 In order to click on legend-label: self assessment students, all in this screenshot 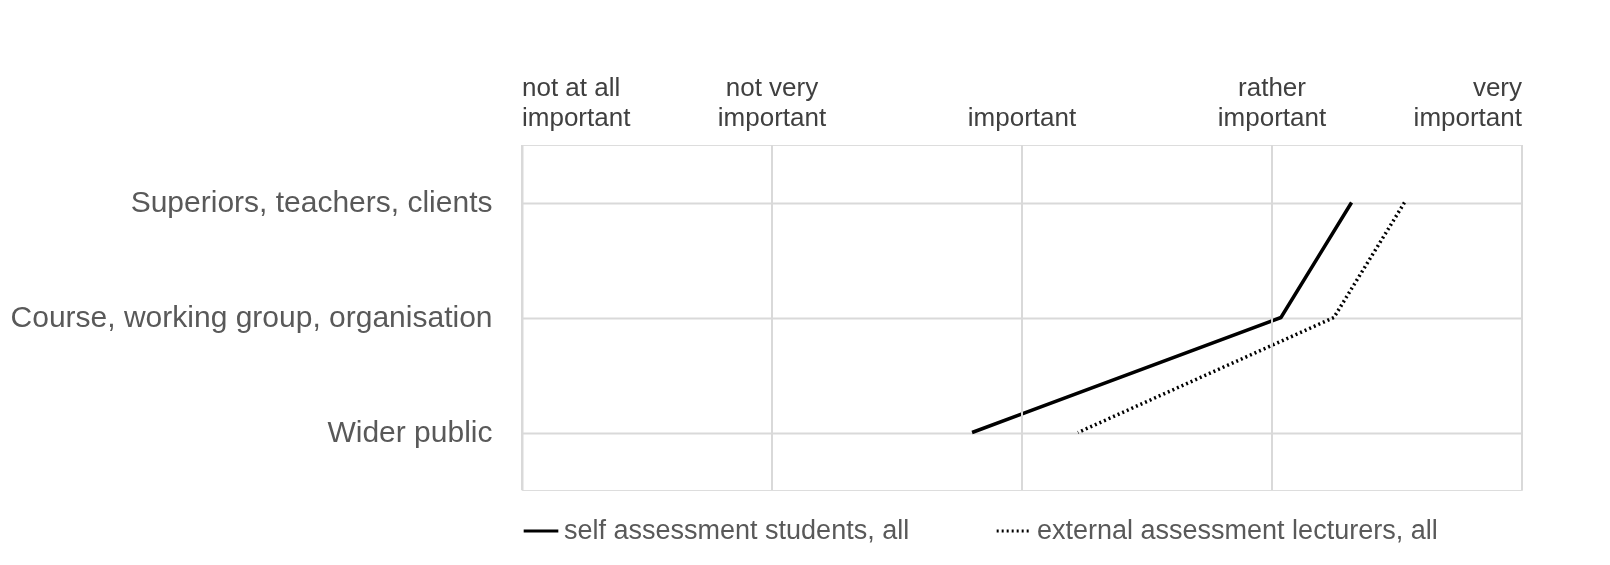, I will do `click(737, 530)`.